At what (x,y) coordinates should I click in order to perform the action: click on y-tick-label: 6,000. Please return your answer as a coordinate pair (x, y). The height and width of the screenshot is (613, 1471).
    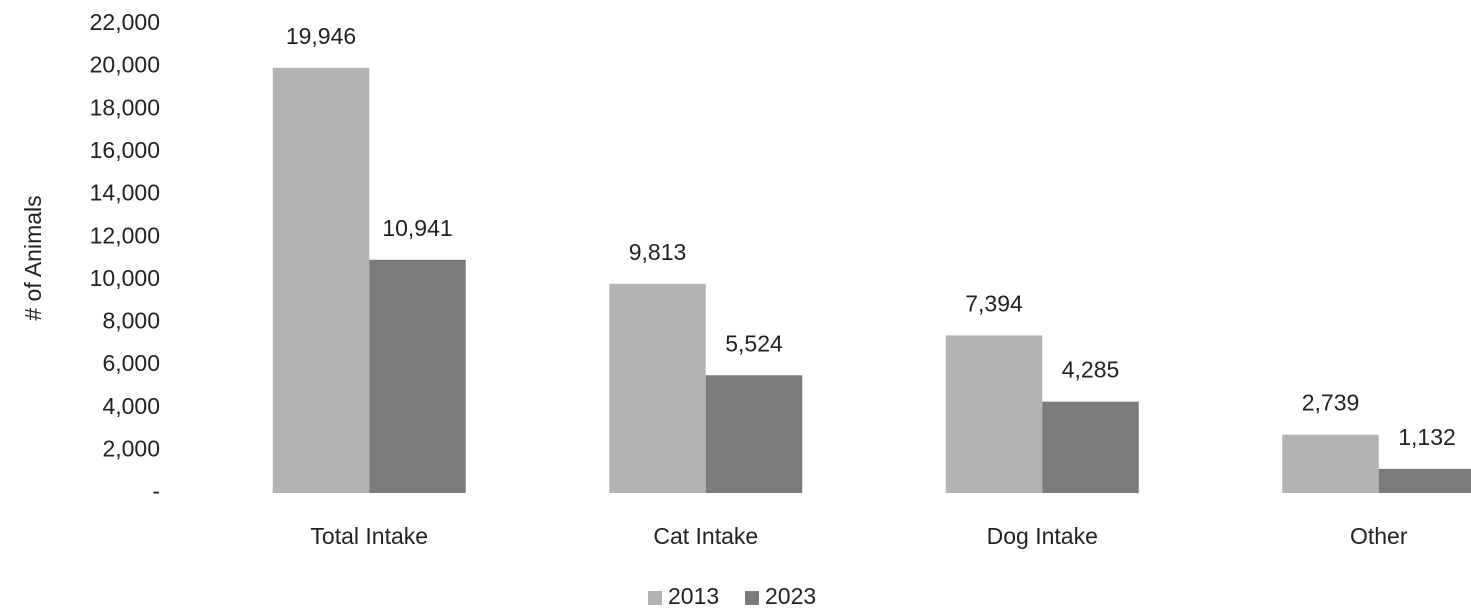
    Looking at the image, I should click on (131, 363).